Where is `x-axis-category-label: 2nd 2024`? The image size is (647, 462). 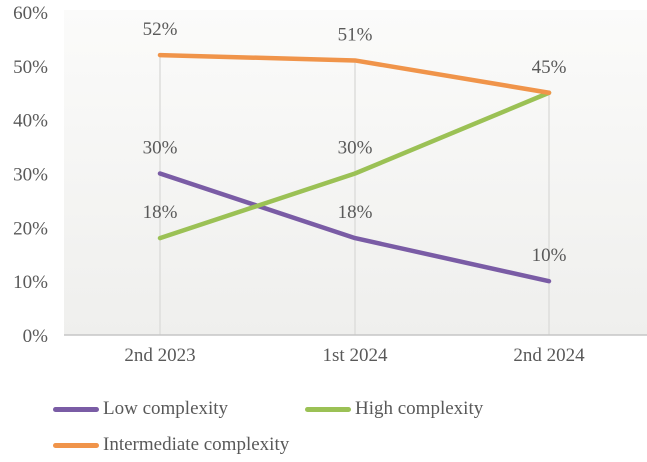 x-axis-category-label: 2nd 2024 is located at coordinates (549, 355).